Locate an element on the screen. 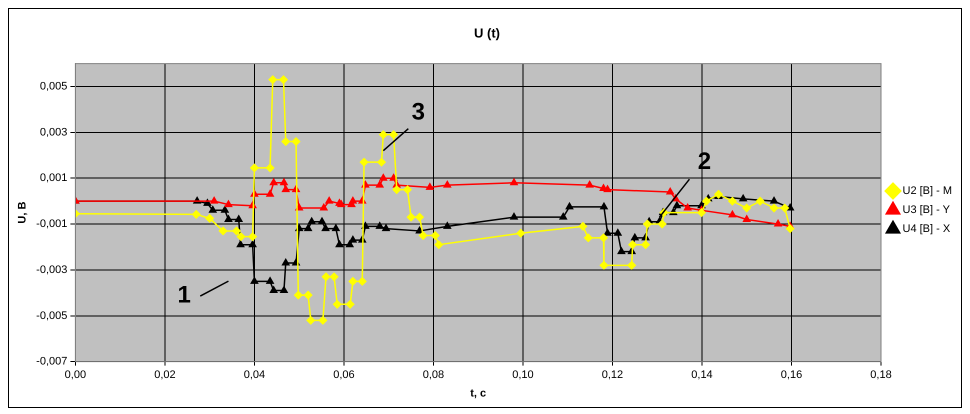 This screenshot has width=970, height=414. x-tick-label: 0,18 is located at coordinates (881, 375).